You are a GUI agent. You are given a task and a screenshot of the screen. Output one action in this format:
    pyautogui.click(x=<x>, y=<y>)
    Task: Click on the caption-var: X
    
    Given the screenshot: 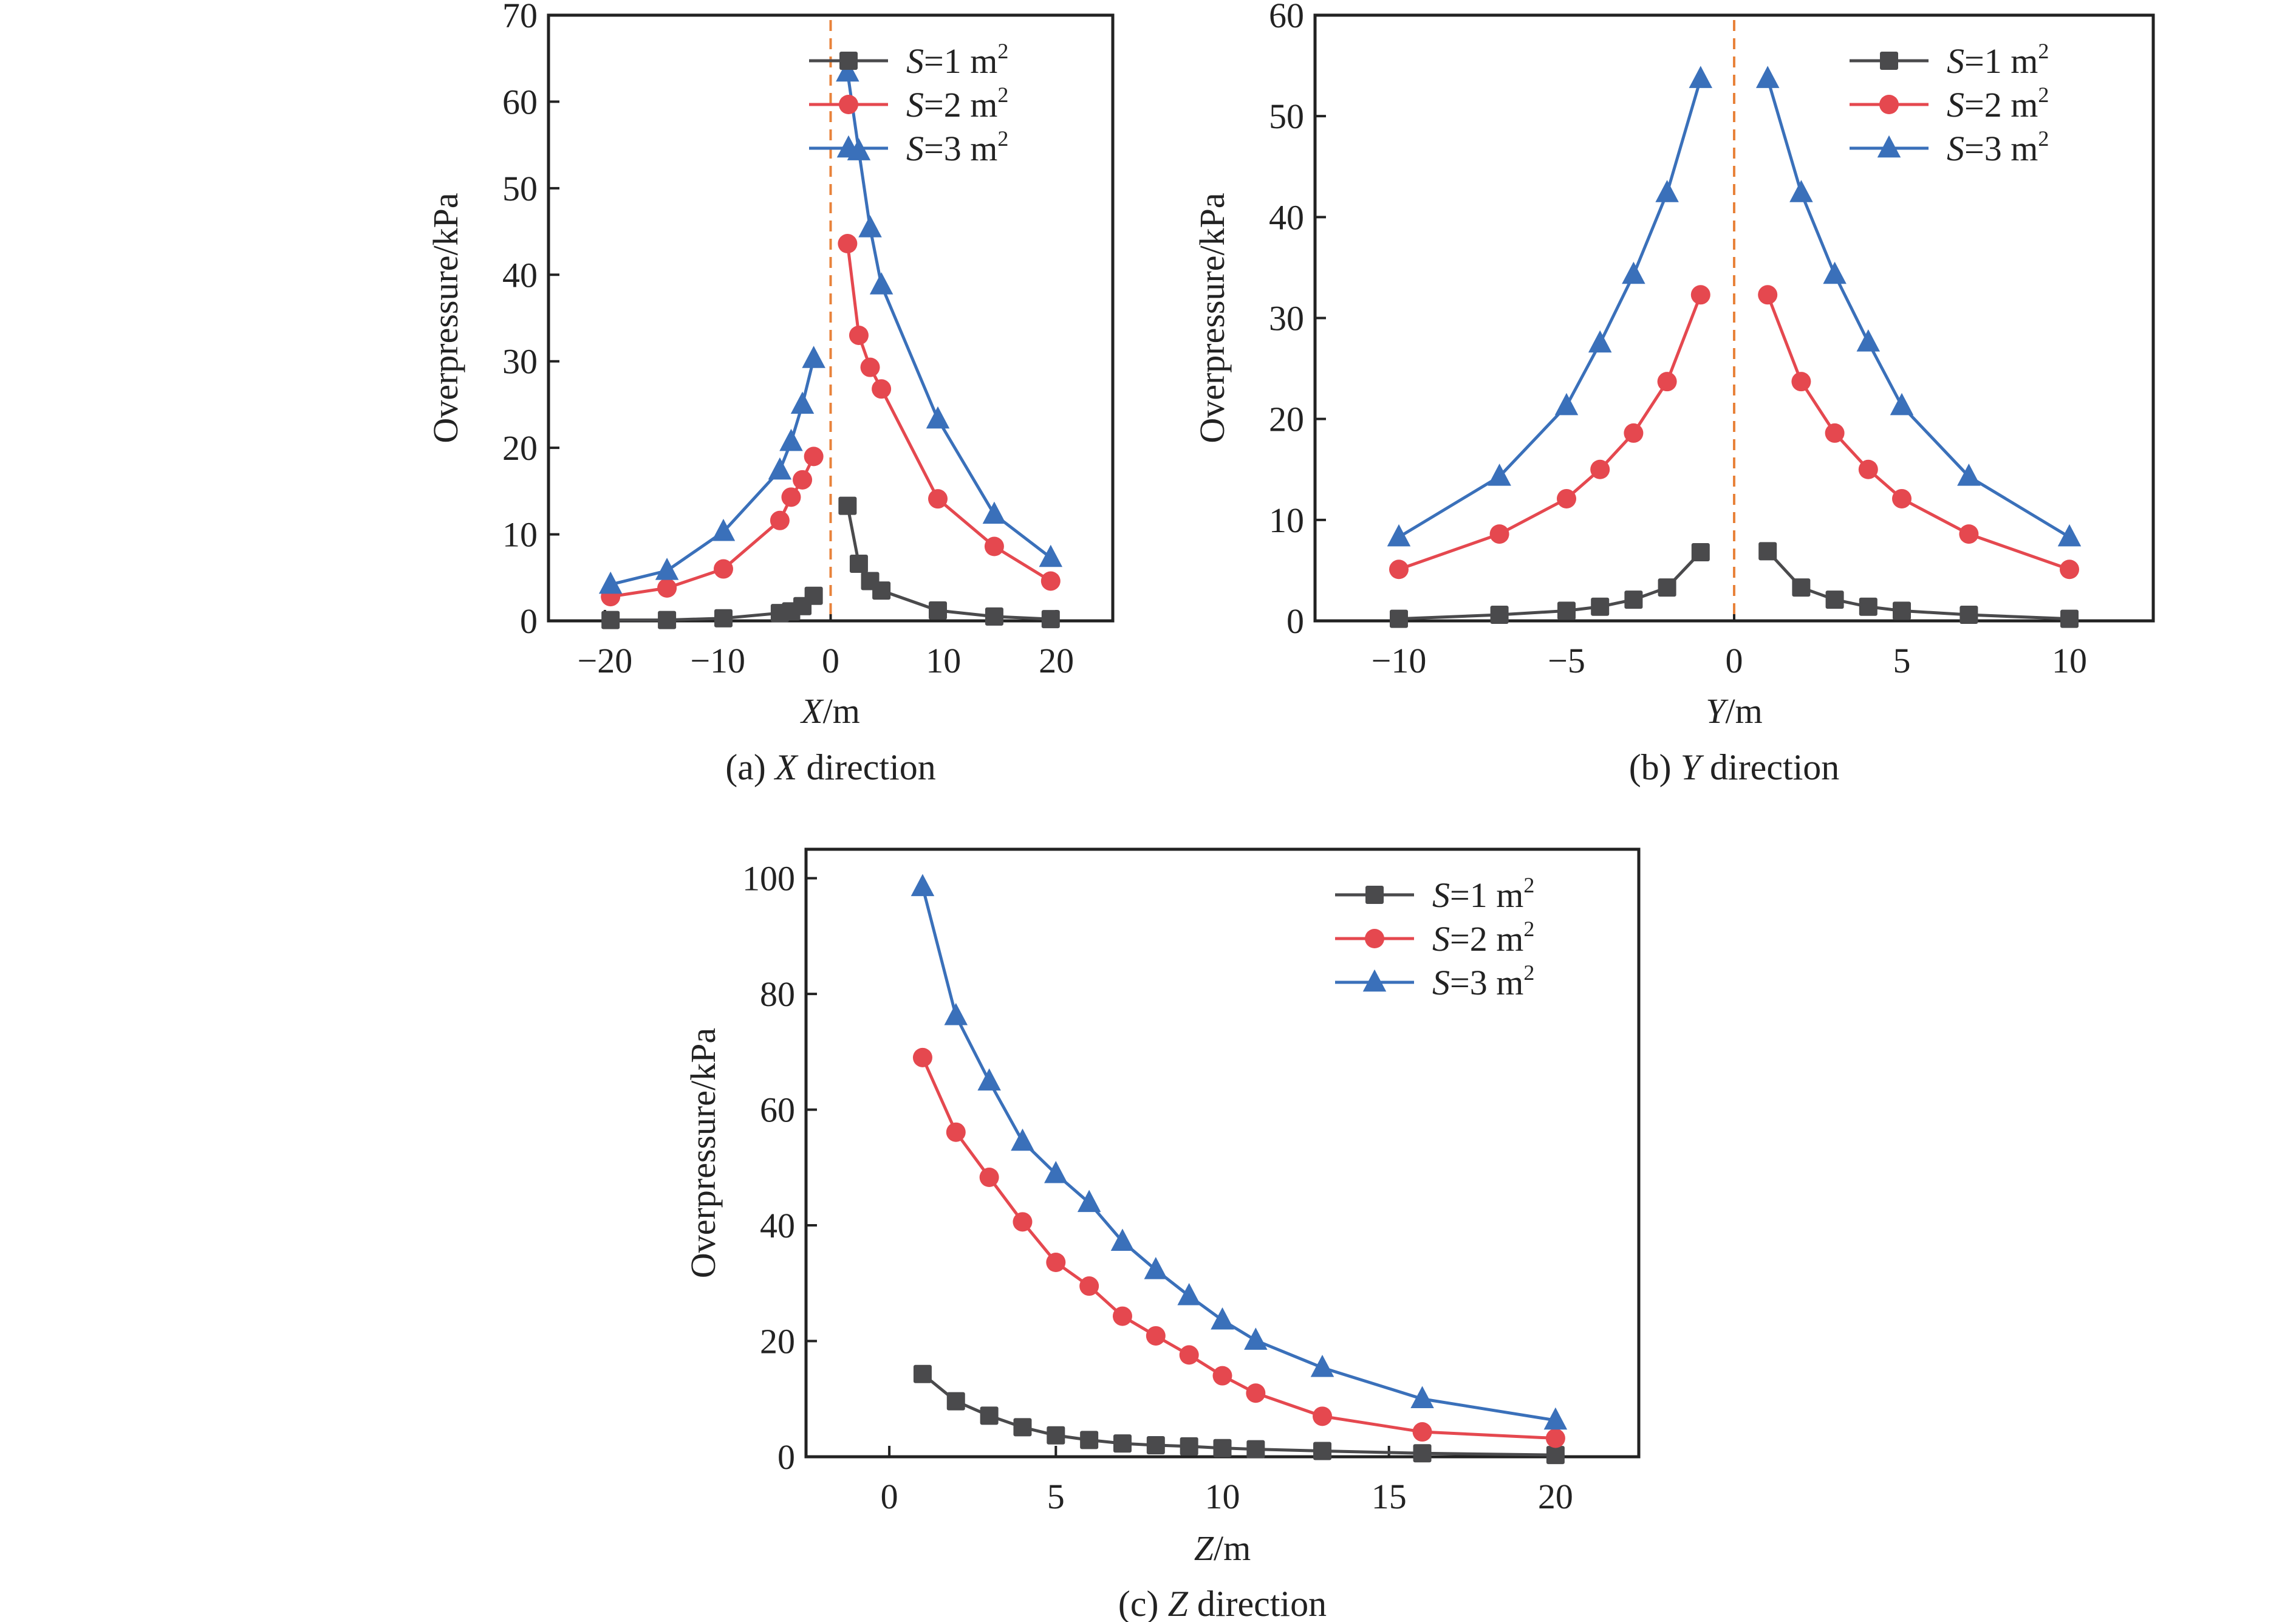 What is the action you would take?
    pyautogui.click(x=786, y=767)
    